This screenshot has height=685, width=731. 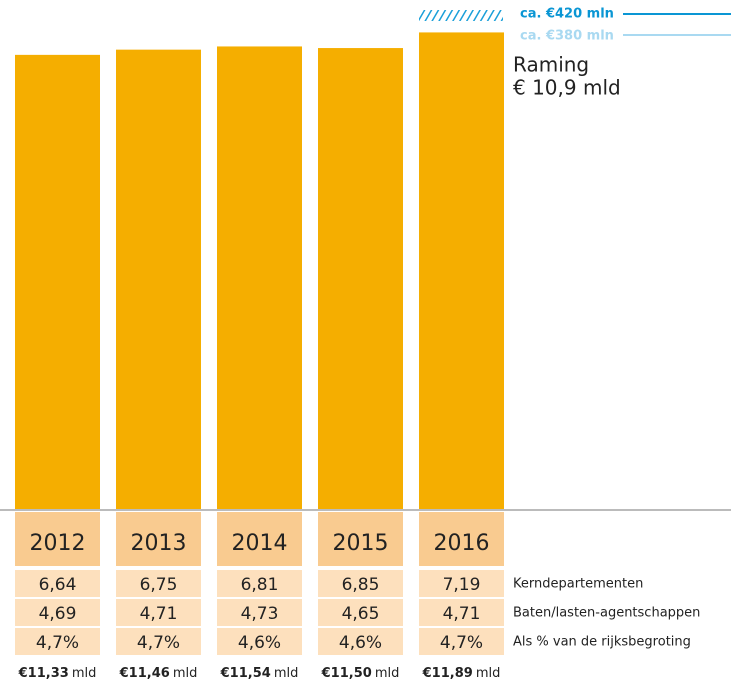 I want to click on table-value: 7,19, so click(x=462, y=585).